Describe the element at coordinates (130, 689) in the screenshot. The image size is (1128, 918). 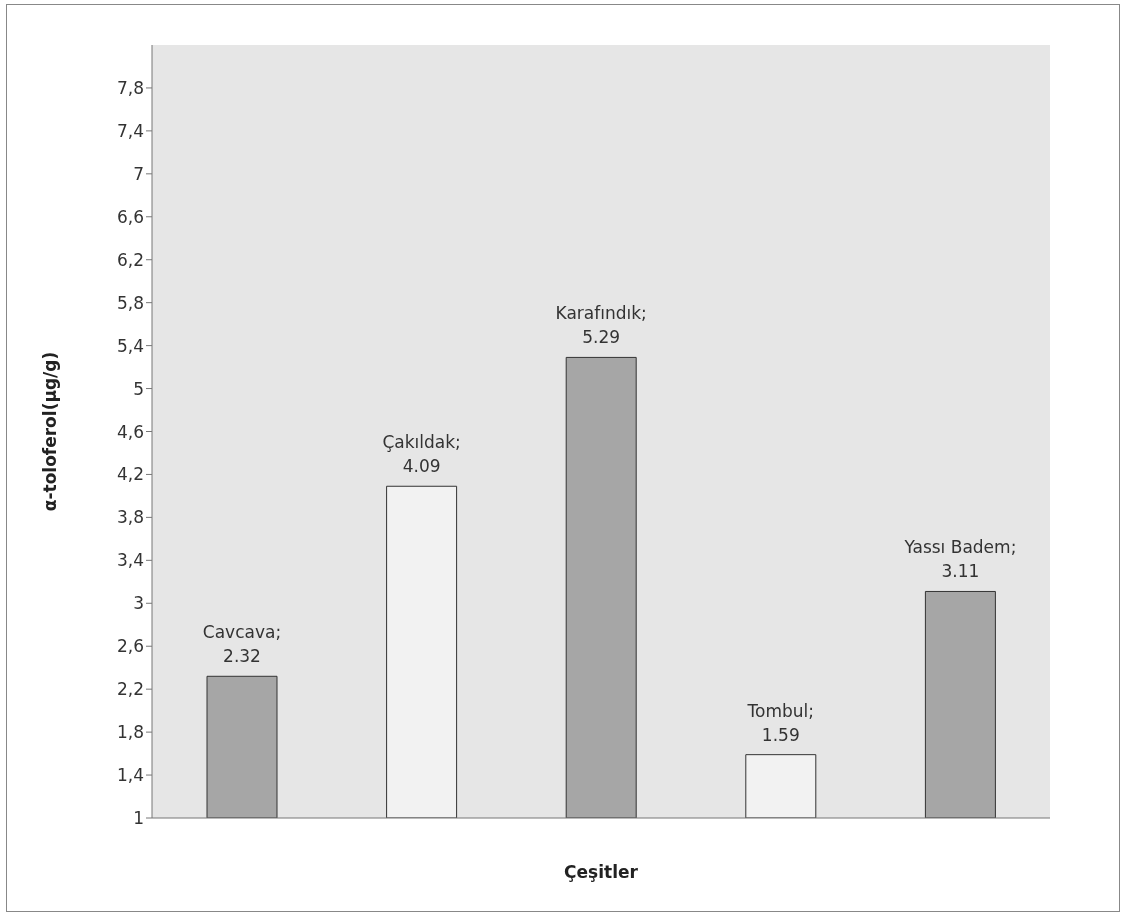
I see `y-tick-label: 2,2` at that location.